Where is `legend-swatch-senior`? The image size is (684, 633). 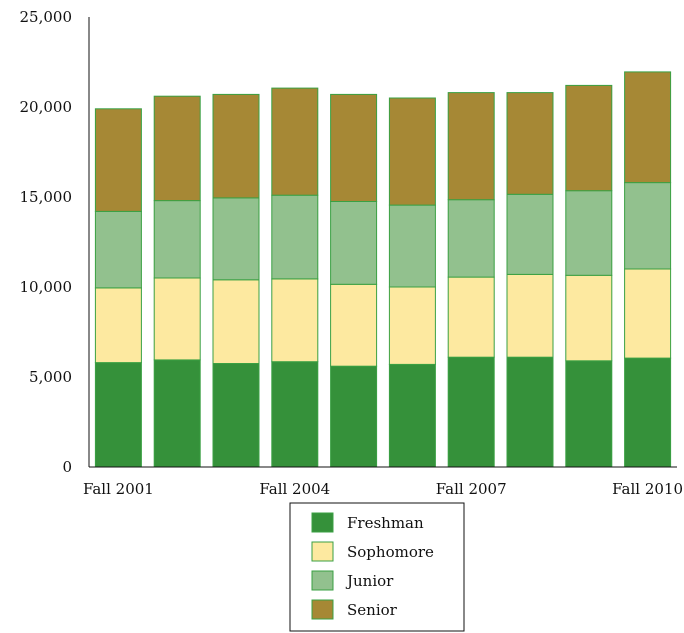
legend-swatch-senior is located at coordinates (322, 609).